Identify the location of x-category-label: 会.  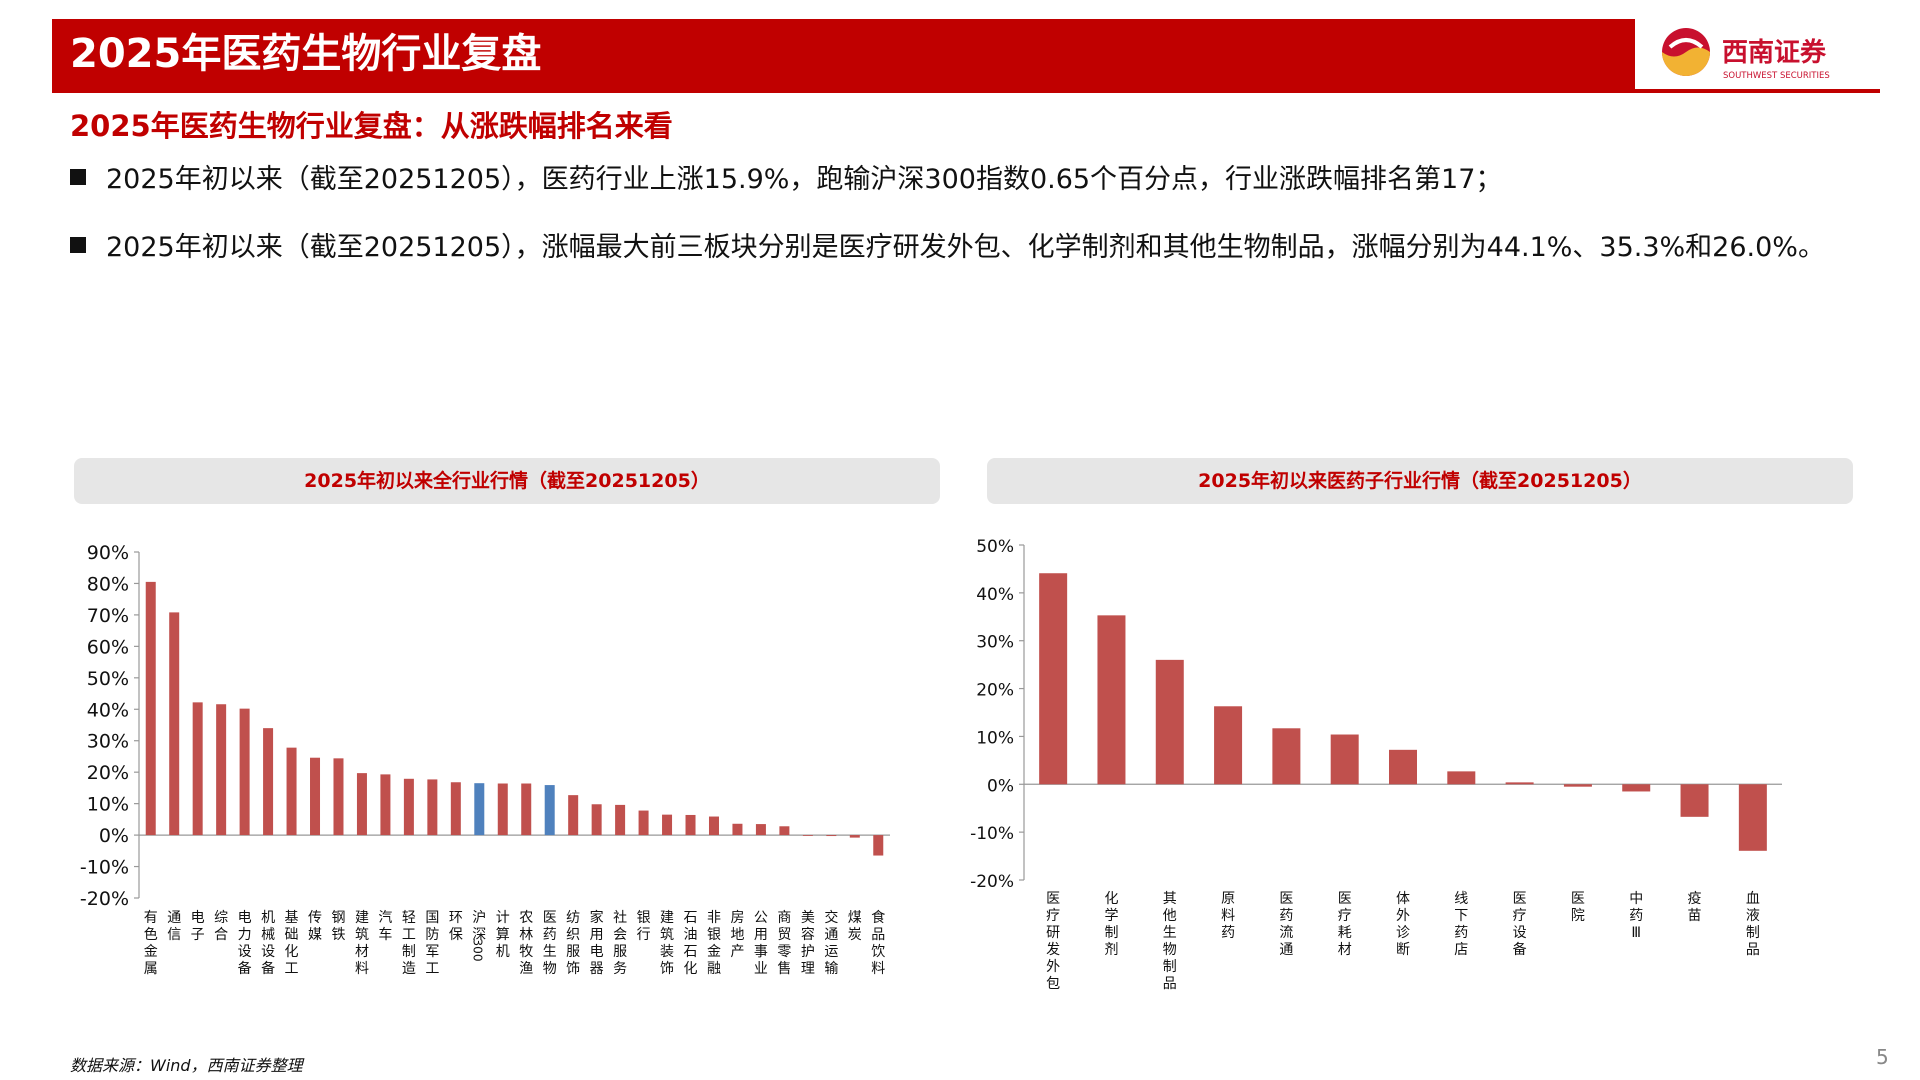
(620, 935).